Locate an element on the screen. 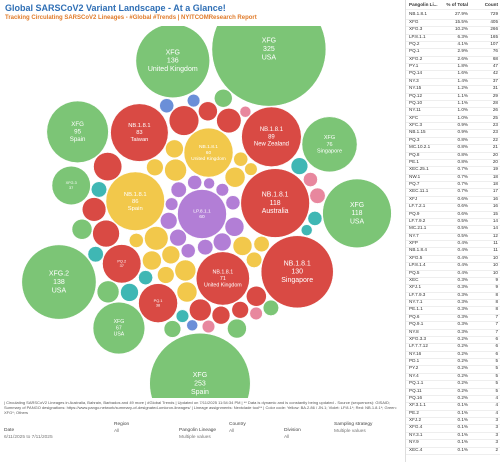 This screenshot has width=500, height=462. table-row: NY.11 1.0% 26 is located at coordinates (453, 111).